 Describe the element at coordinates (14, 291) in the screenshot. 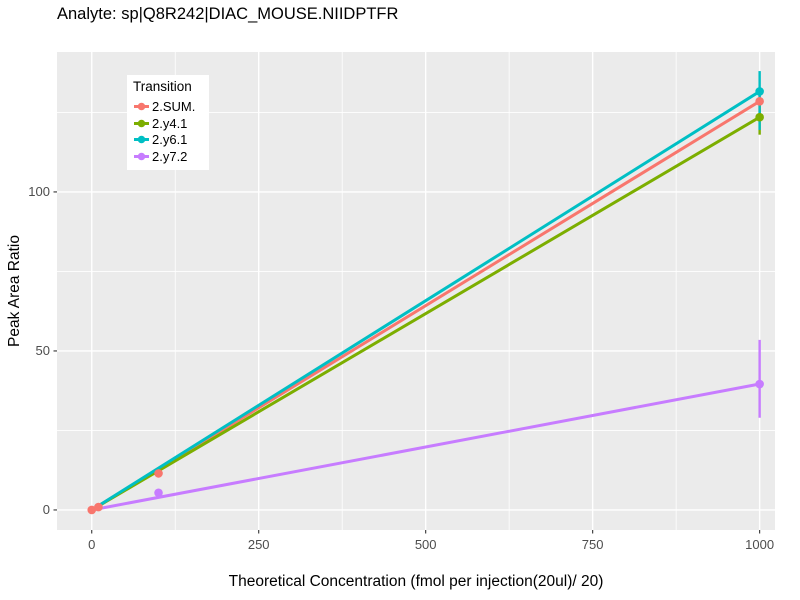

I see `y-axis-title: Peak Area Ratio` at that location.